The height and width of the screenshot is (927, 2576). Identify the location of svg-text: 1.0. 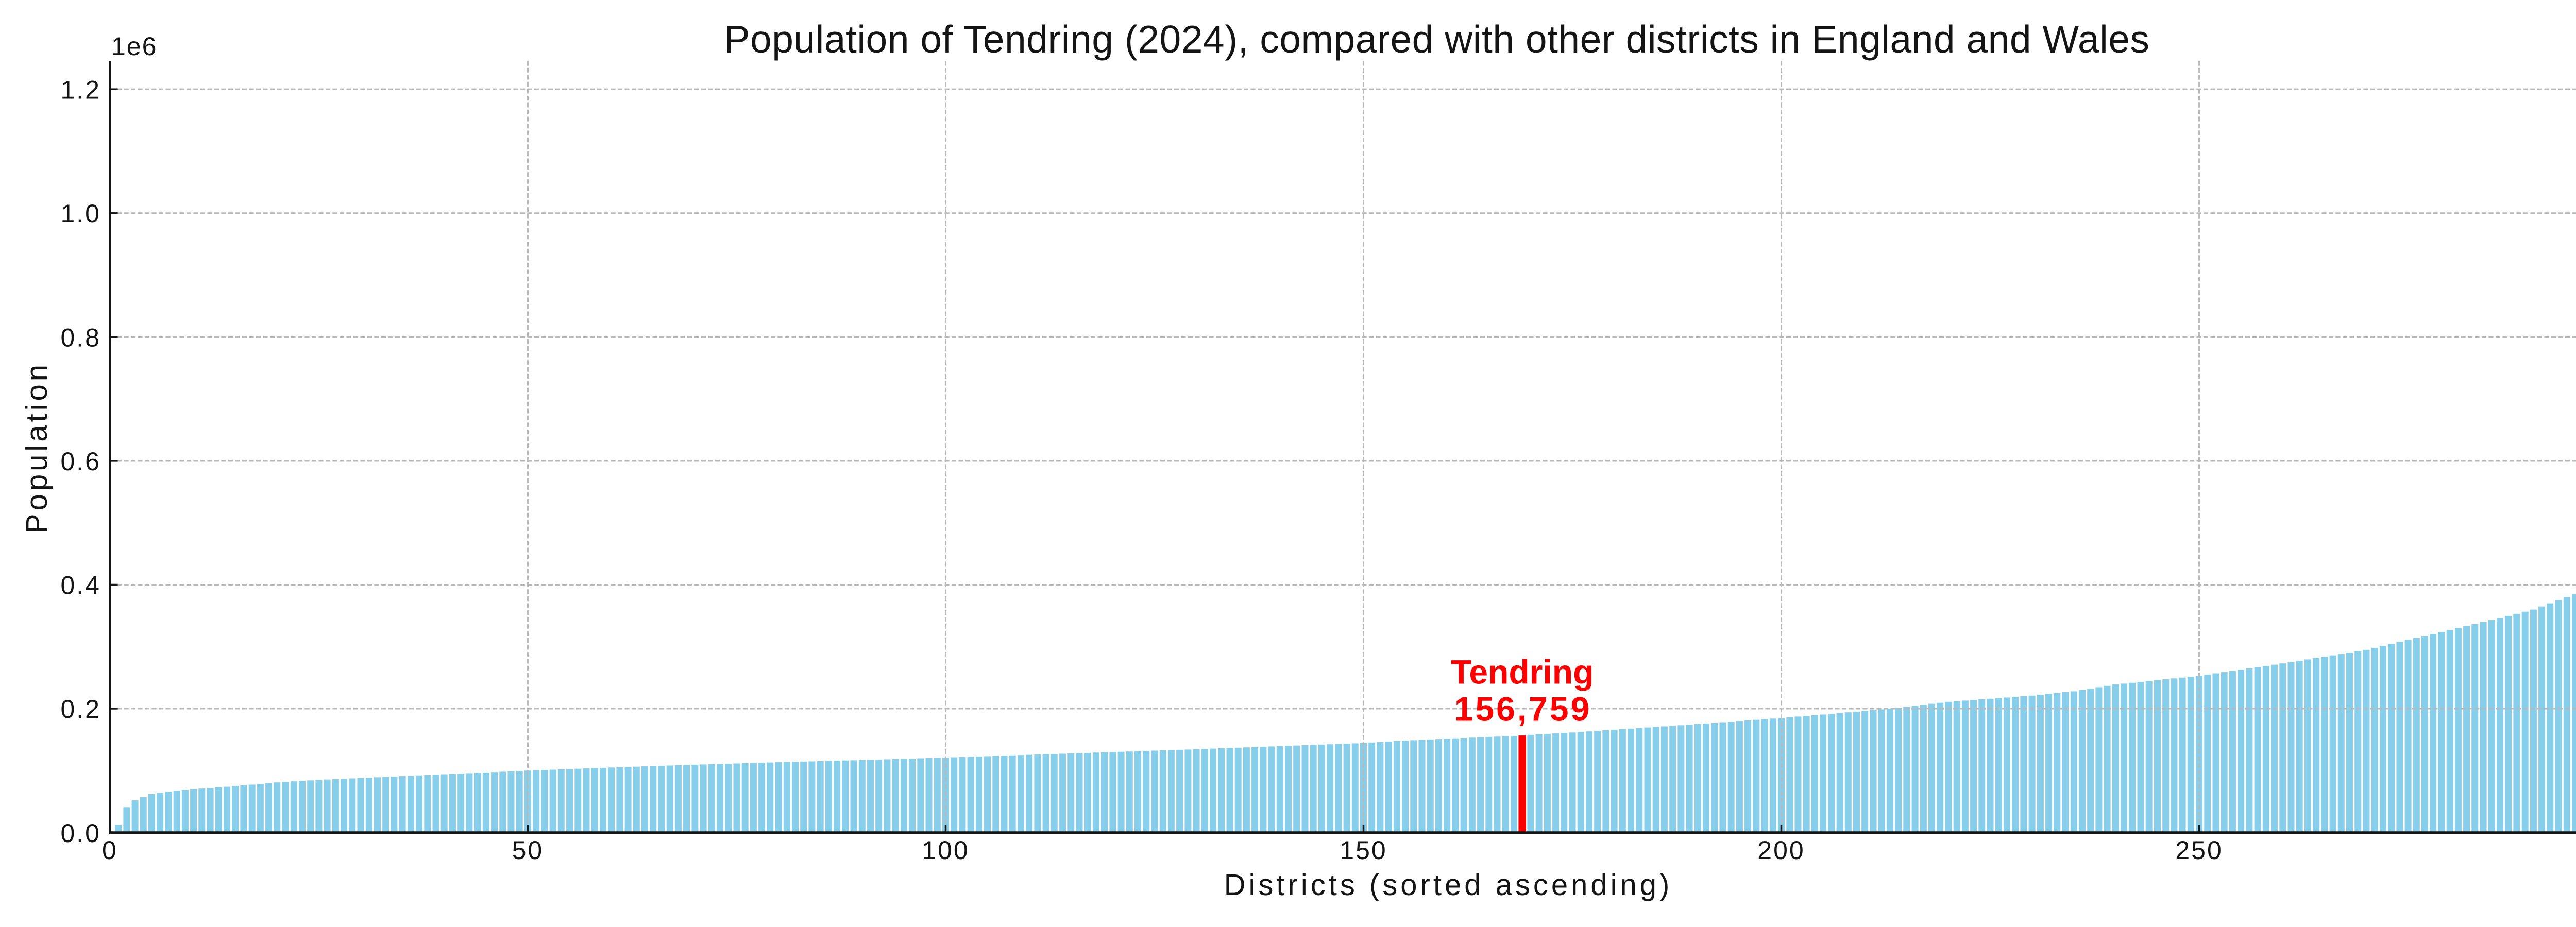
(80, 214).